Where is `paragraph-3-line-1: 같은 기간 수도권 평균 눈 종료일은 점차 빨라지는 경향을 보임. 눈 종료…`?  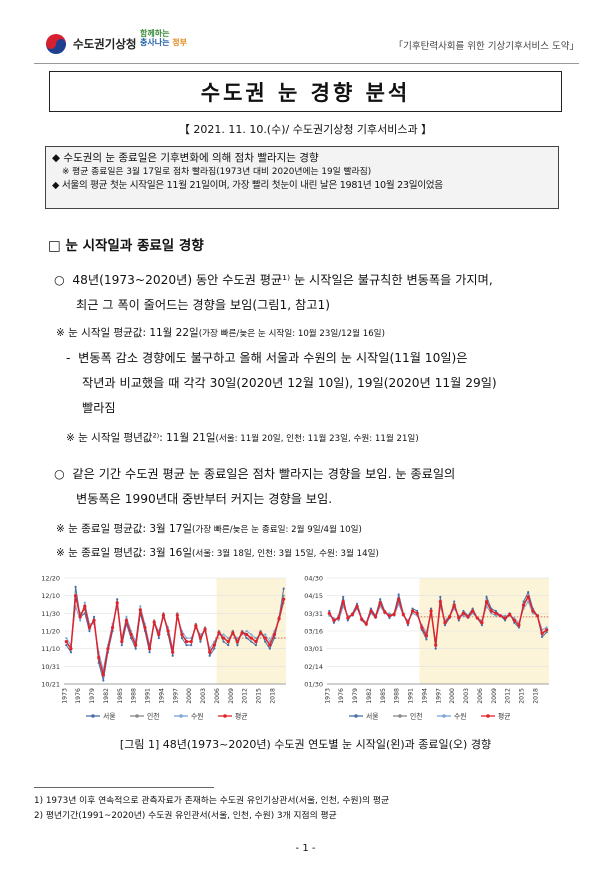 paragraph-3-line-1: 같은 기간 수도권 평균 눈 종료일은 점차 빨라지는 경향을 보임. 눈 종료… is located at coordinates (264, 474).